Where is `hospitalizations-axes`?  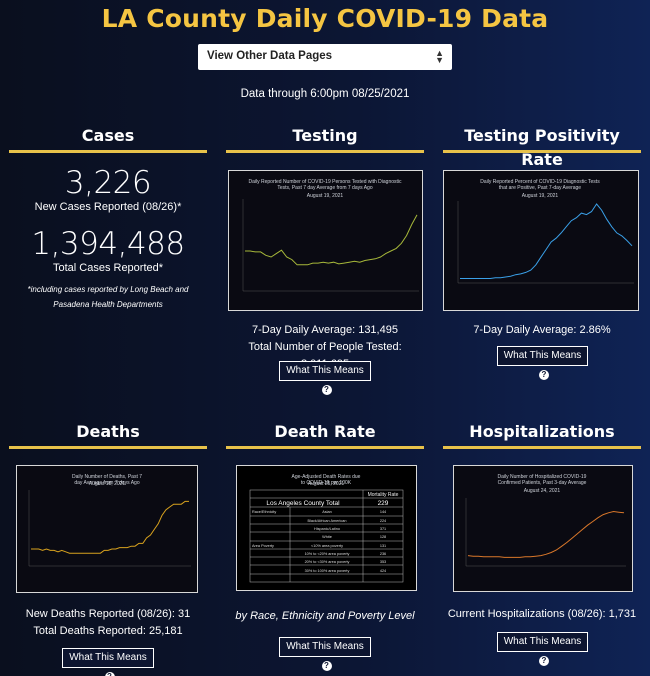 hospitalizations-axes is located at coordinates (545, 532).